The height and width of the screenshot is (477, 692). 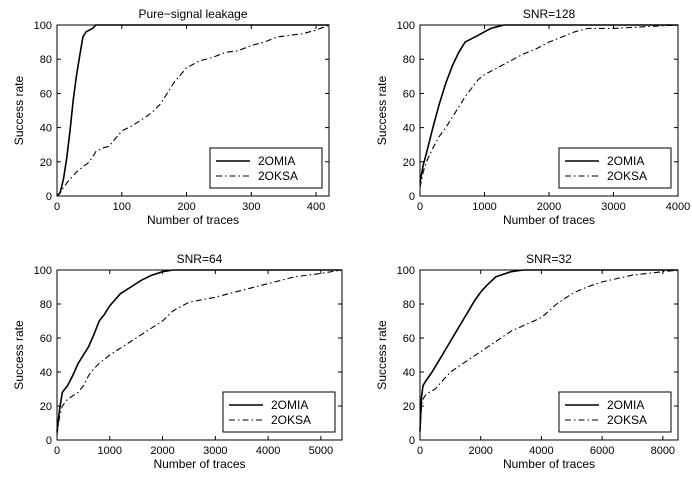 I want to click on x-tick-label: 200, so click(x=186, y=207).